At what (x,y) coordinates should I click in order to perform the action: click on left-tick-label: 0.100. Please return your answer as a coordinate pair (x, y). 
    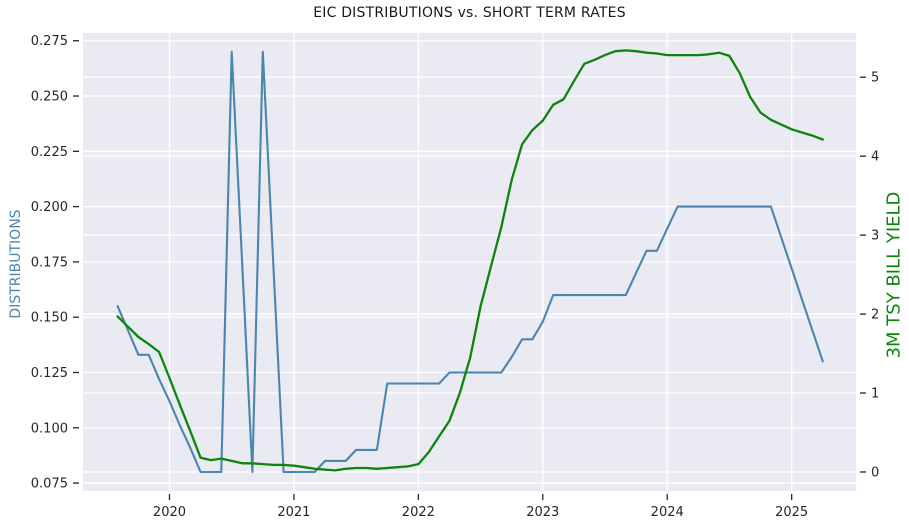
    Looking at the image, I should click on (49, 428).